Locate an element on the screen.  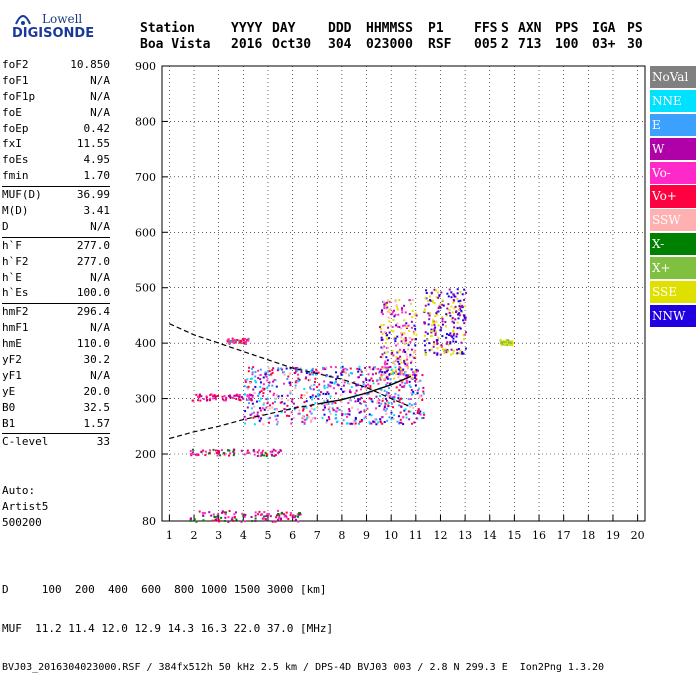
y-tick-label: 700 is located at coordinates (145, 177).